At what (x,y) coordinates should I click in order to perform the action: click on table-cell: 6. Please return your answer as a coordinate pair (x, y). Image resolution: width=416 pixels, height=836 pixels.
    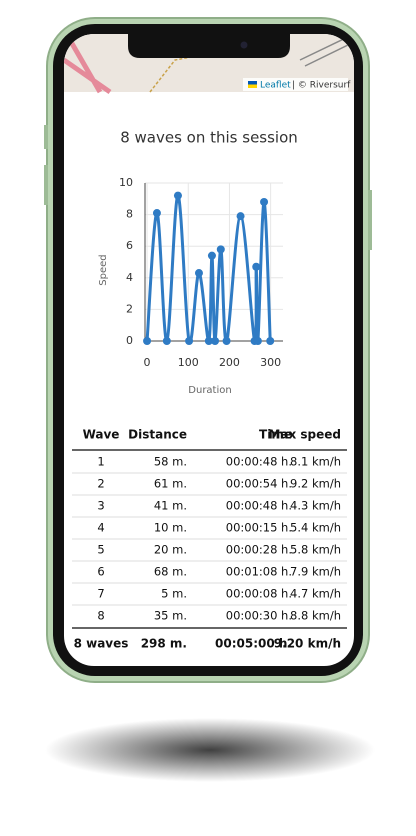
    Looking at the image, I should click on (100, 572).